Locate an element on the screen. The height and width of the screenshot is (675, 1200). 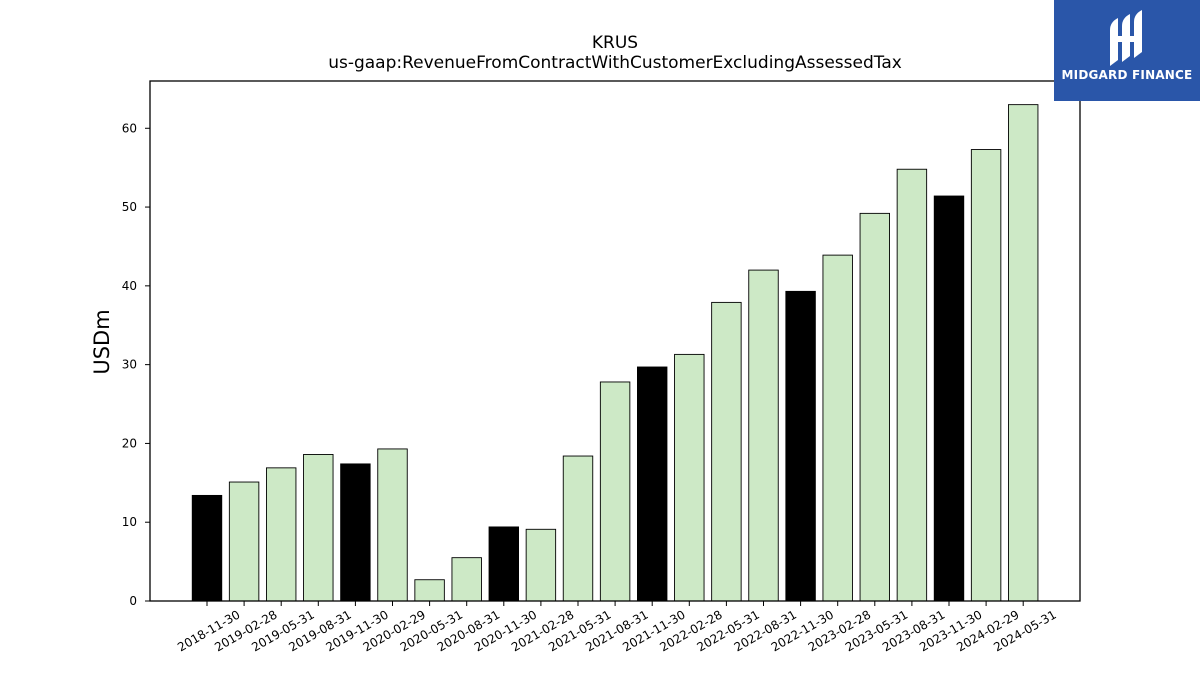
y-tick-label: 30 is located at coordinates (129, 365).